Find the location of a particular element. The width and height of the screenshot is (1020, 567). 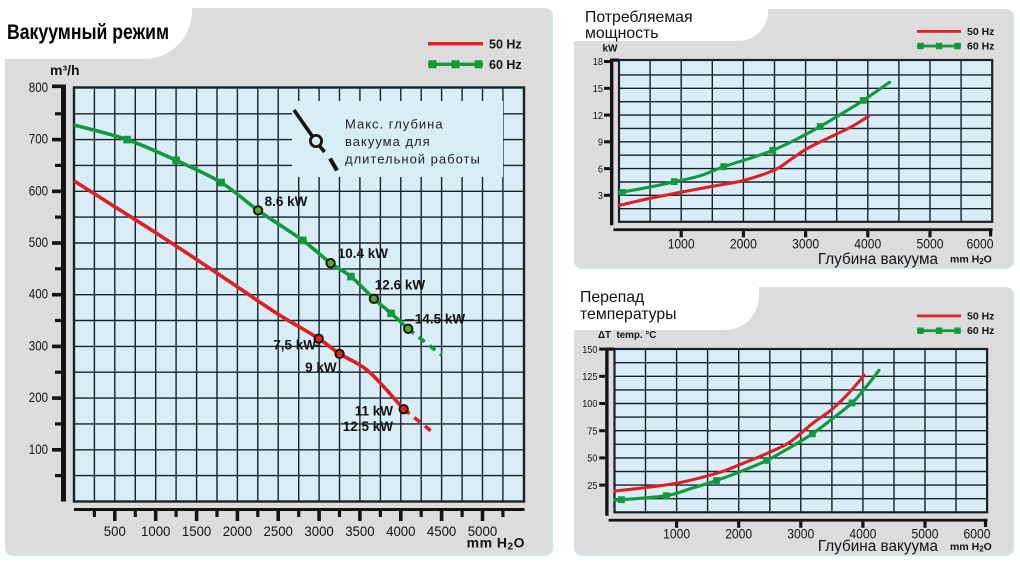

svg-text: 800 is located at coordinates (38, 87).